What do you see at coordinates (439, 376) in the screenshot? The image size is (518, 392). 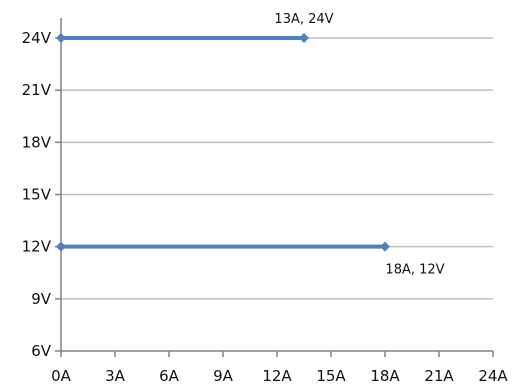 I see `x-tick-label-7: 21A` at bounding box center [439, 376].